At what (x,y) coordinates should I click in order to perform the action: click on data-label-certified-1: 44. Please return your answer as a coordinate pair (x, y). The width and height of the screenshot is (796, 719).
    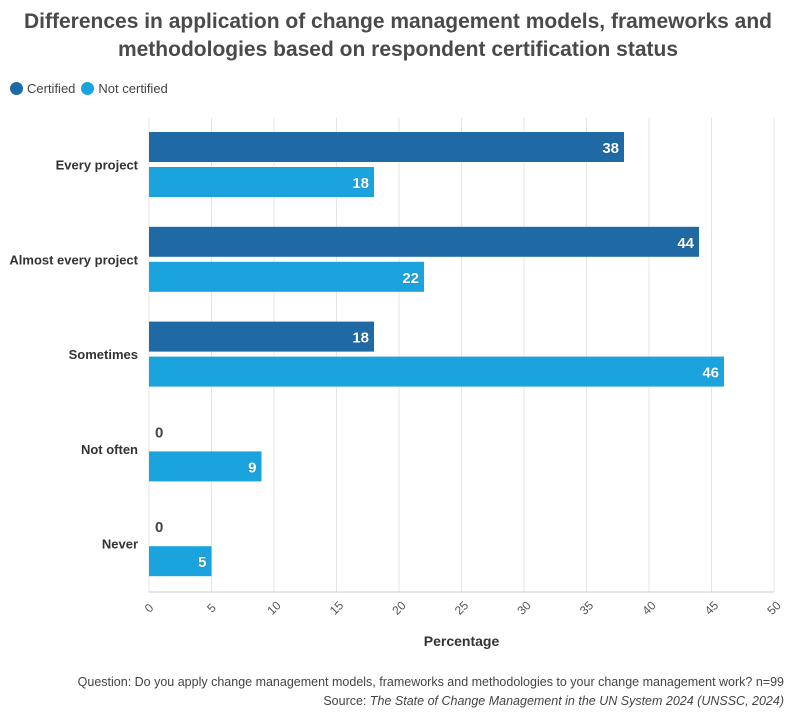
    Looking at the image, I should click on (685, 243).